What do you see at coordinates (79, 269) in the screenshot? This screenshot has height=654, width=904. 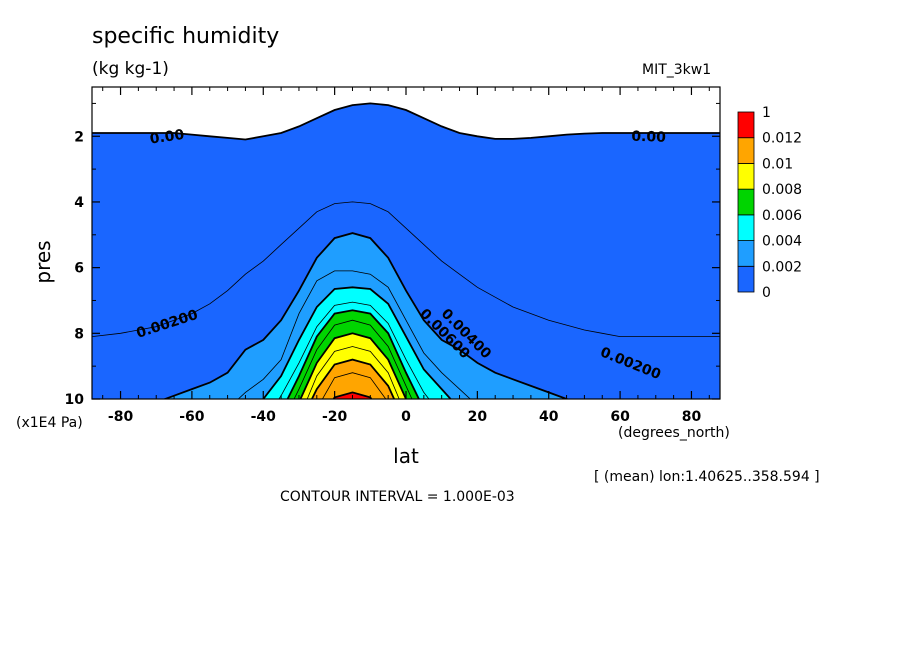 I see `y-tick-label: 6` at bounding box center [79, 269].